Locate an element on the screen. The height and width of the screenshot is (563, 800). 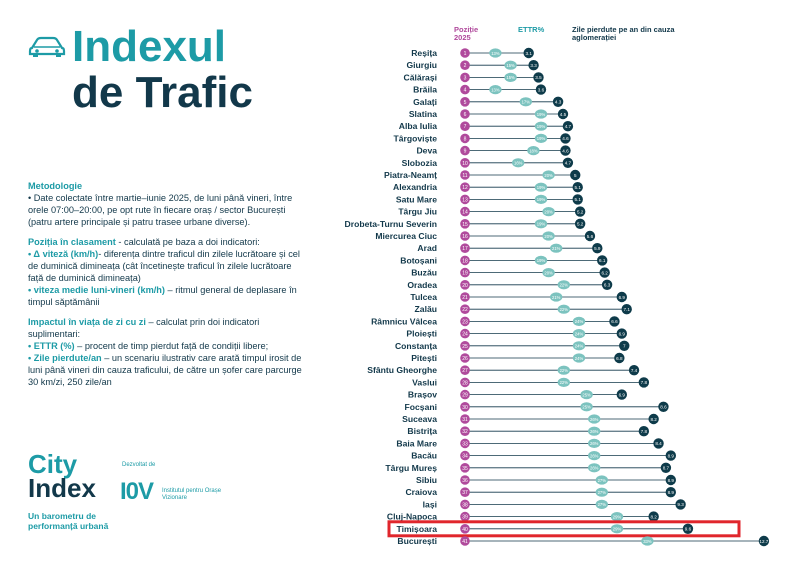
ettr-label: 24% is located at coordinates (579, 358).